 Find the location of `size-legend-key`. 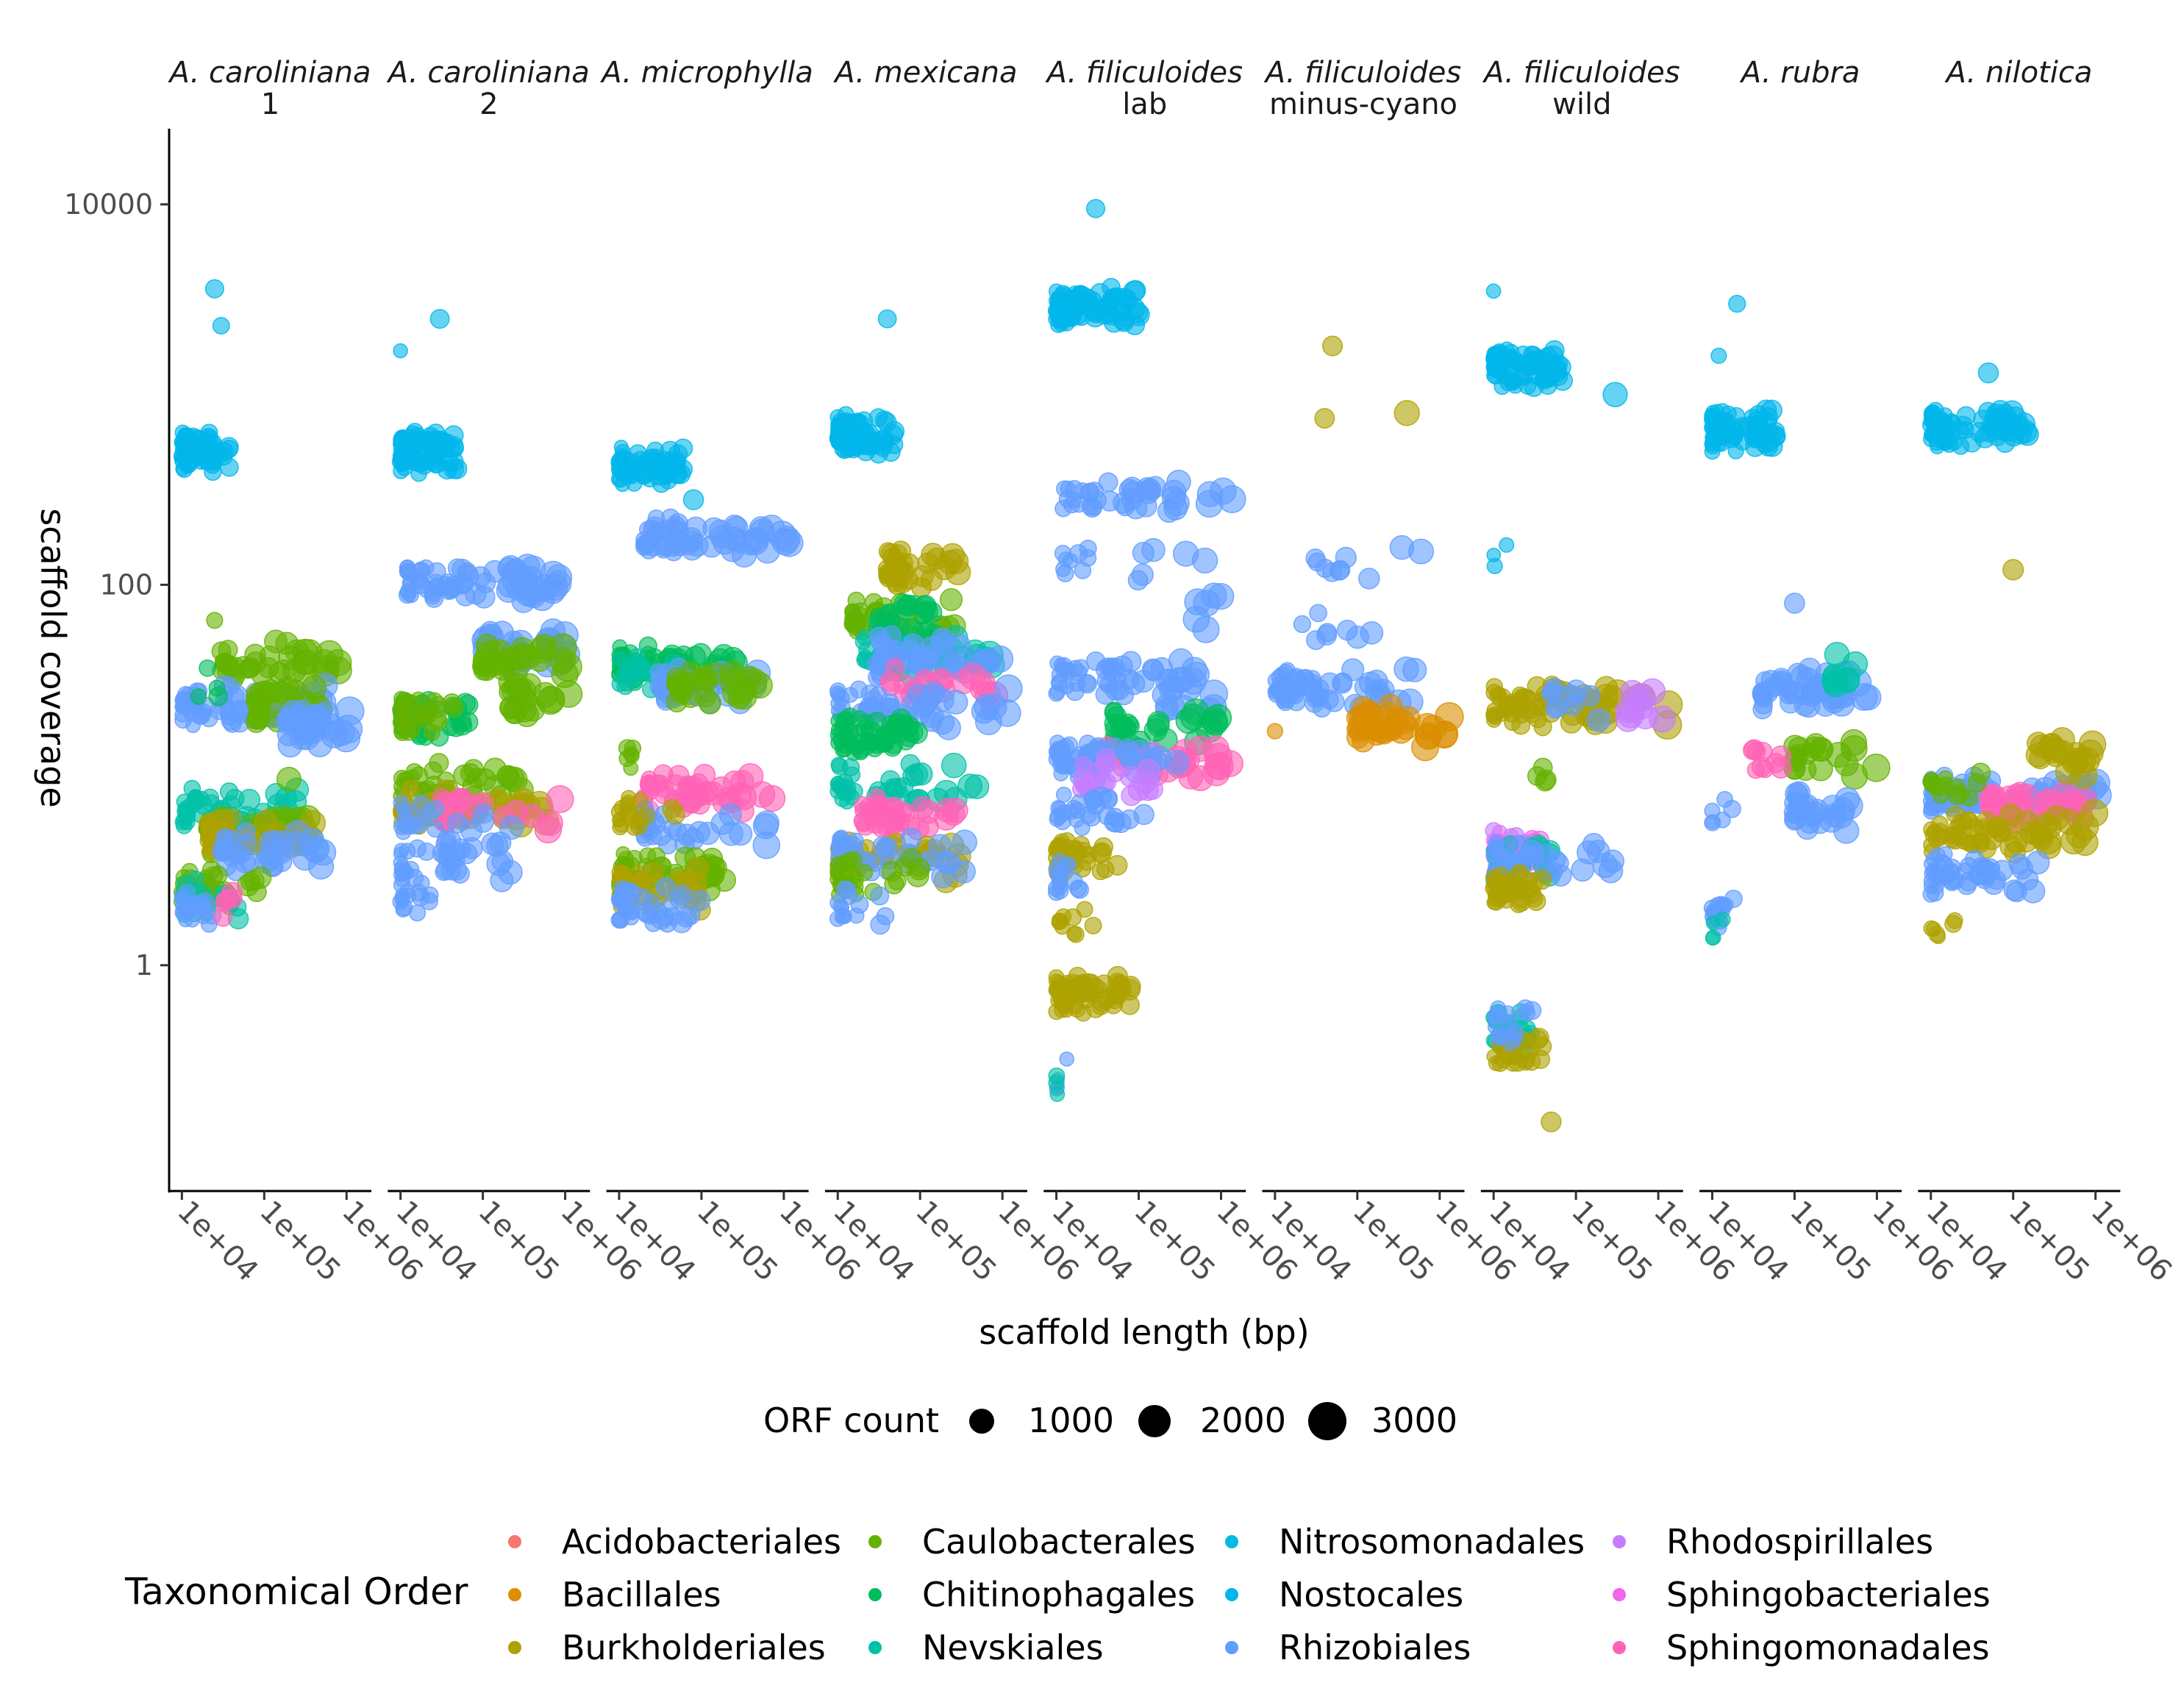

size-legend-key is located at coordinates (1327, 1421).